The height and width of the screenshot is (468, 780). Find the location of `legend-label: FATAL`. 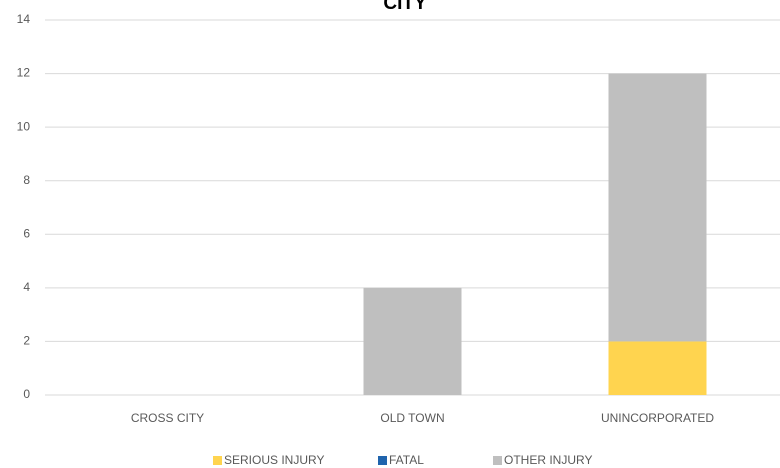

legend-label: FATAL is located at coordinates (406, 460).